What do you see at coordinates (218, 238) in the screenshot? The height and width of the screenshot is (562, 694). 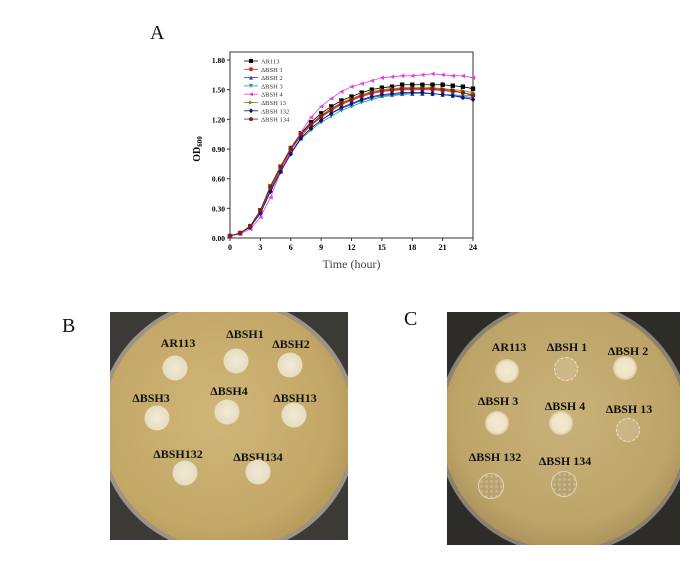 I see `y-tick-label: 0.00` at bounding box center [218, 238].